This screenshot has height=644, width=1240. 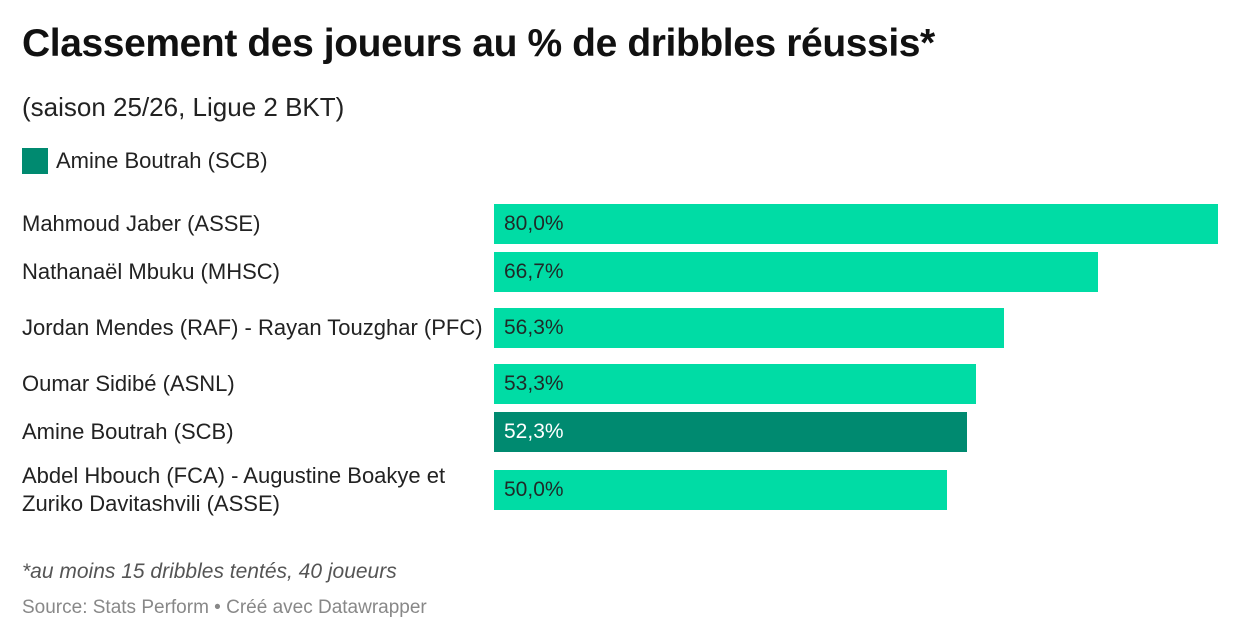 What do you see at coordinates (534, 383) in the screenshot?
I see `bar-value-label: 53,3%` at bounding box center [534, 383].